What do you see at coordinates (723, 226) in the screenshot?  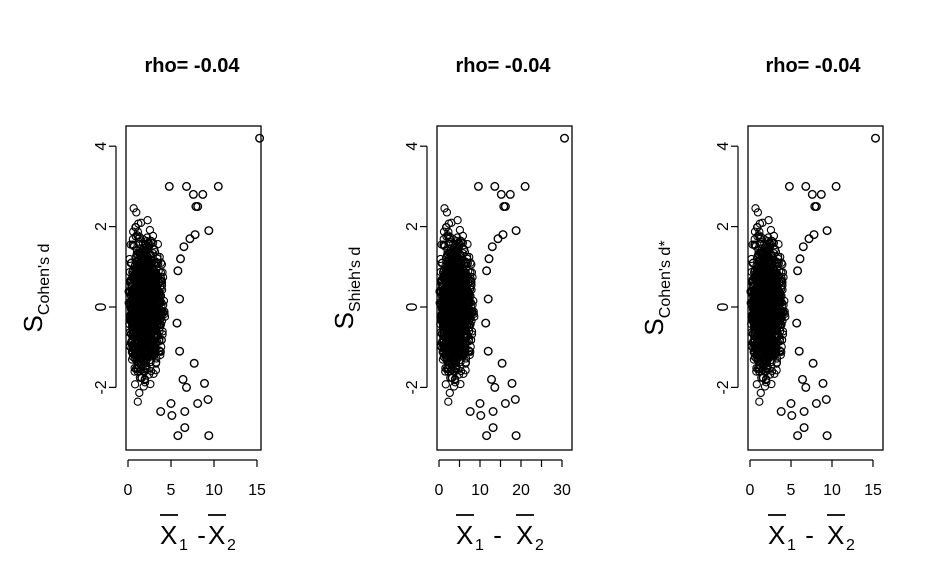 I see `y-tick-label: 2` at bounding box center [723, 226].